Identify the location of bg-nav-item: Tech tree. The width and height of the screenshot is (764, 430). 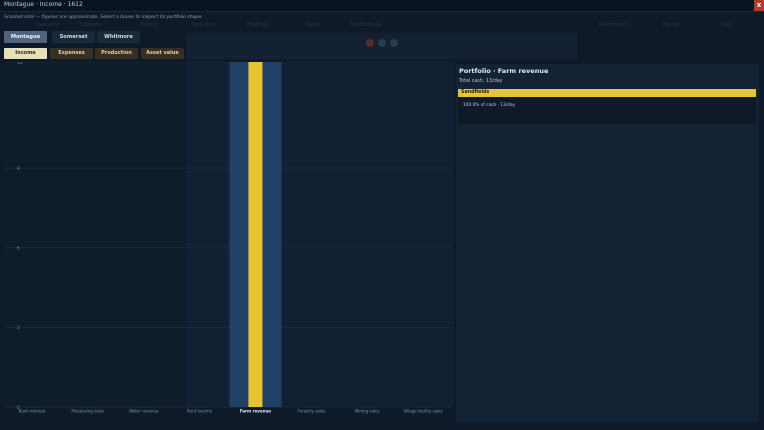
(203, 25).